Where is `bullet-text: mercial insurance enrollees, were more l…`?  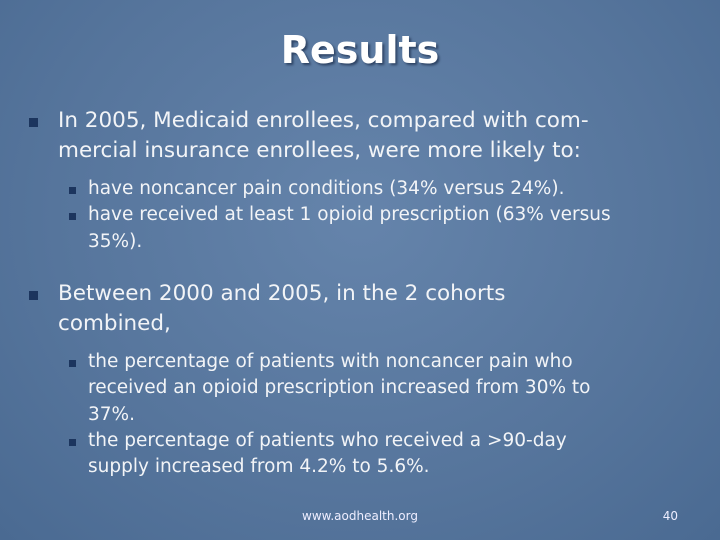 bullet-text: mercial insurance enrollees, were more l… is located at coordinates (319, 150).